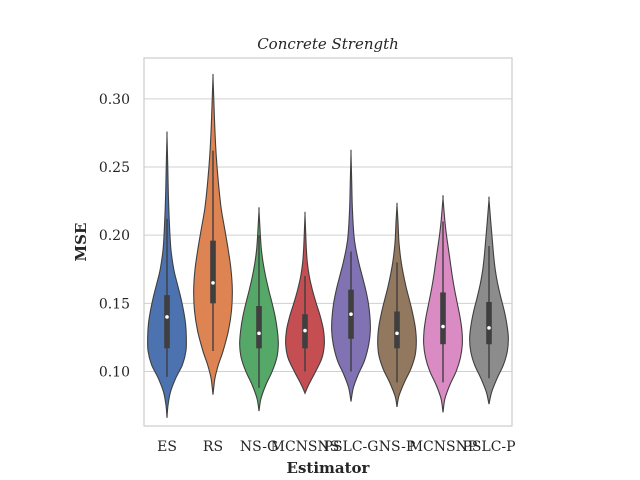  What do you see at coordinates (305, 447) in the screenshot?
I see `x-tick-label: MCNSNS` at bounding box center [305, 447].